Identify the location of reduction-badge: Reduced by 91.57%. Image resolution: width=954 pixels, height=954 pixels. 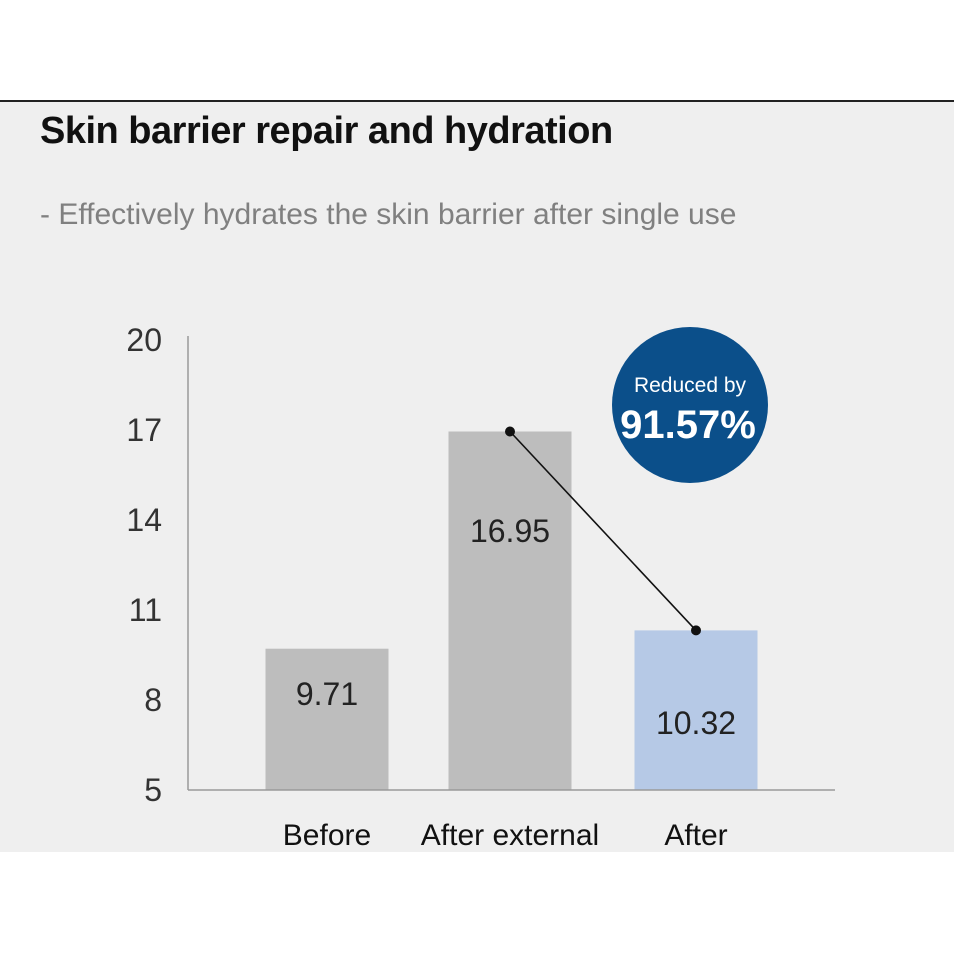
(690, 405).